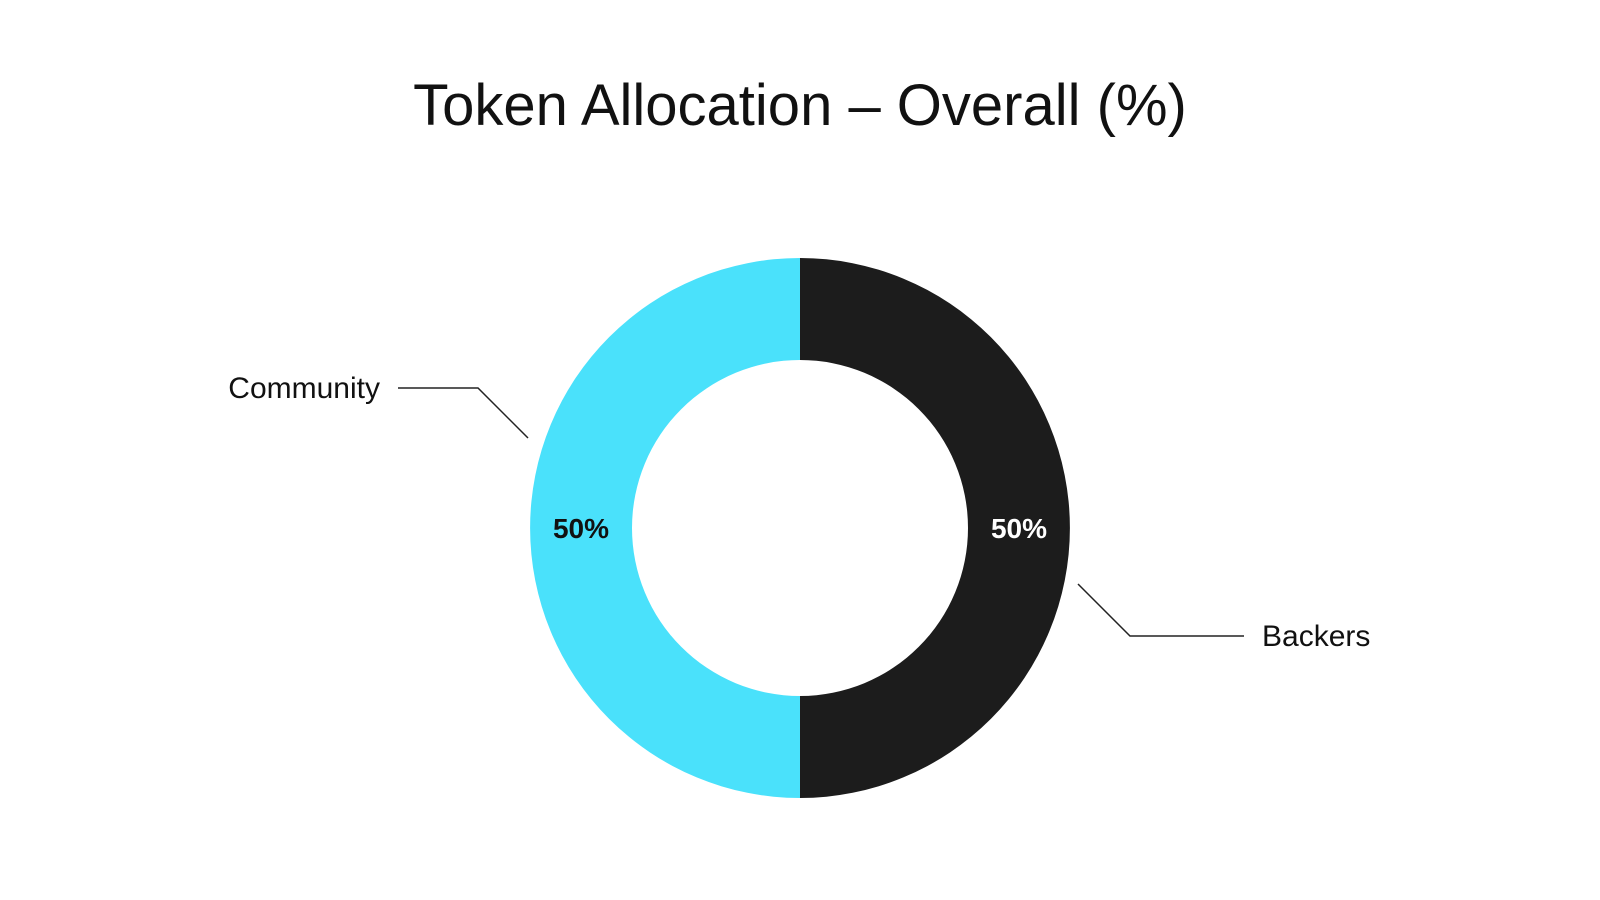 This screenshot has width=1600, height=900. I want to click on chart-title: Token Allocation – Overall (%), so click(800, 105).